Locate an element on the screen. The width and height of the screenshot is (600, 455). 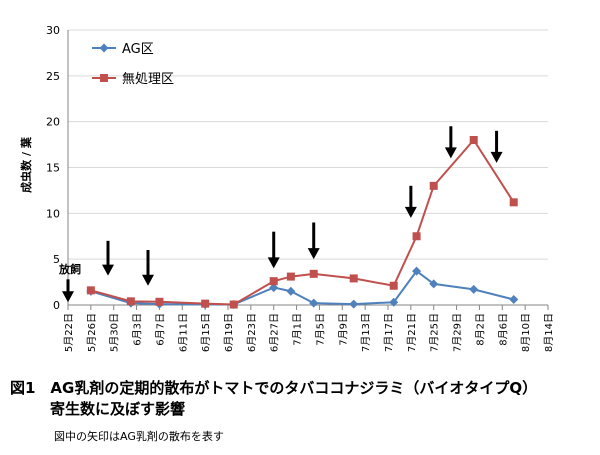
x-tick-label: 6月3日 is located at coordinates (138, 329).